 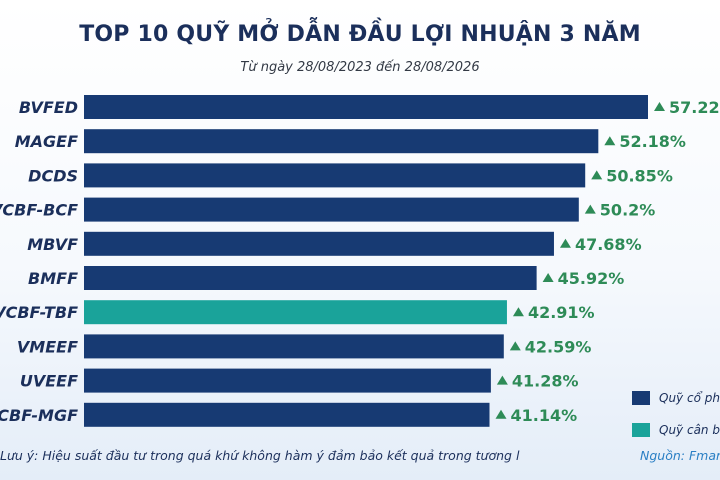 What do you see at coordinates (53, 175) in the screenshot?
I see `category-label: DCDS` at bounding box center [53, 175].